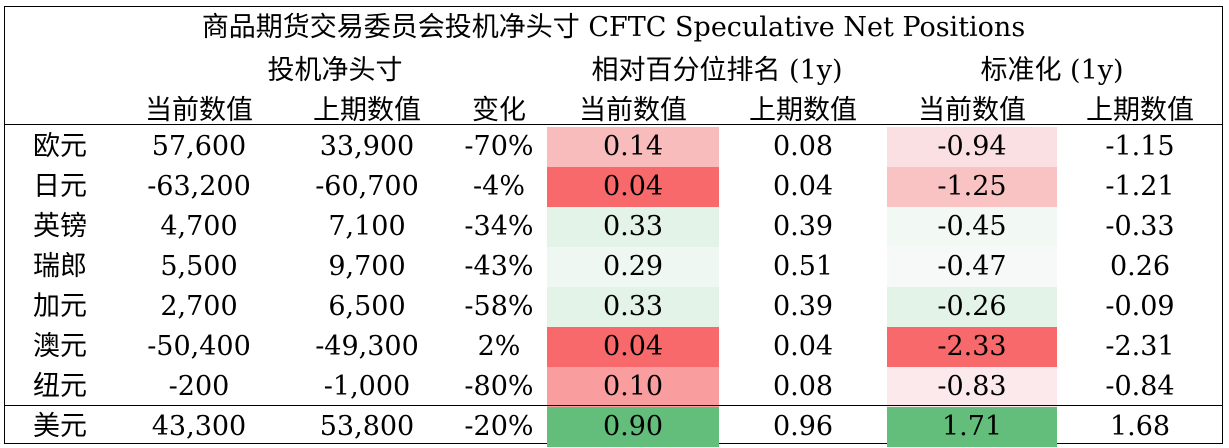 This screenshot has height=448, width=1229. I want to click on currency-name-cell: 纽元, so click(60, 386).